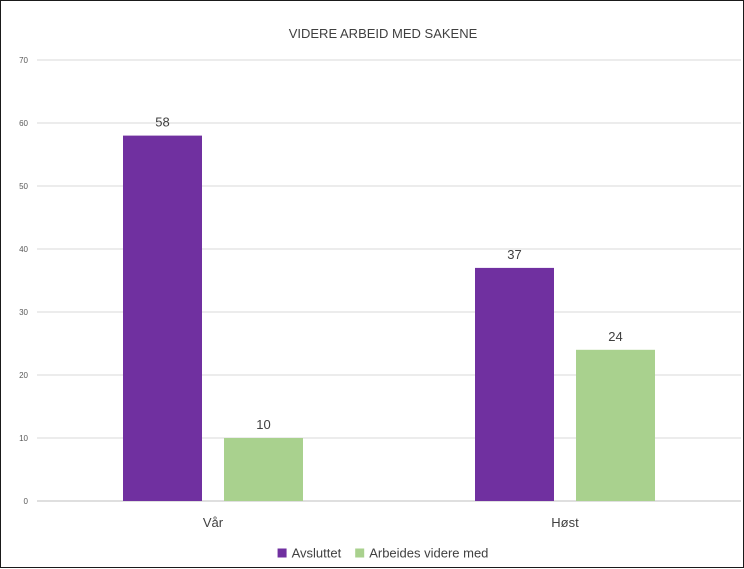  Describe the element at coordinates (514, 254) in the screenshot. I see `data-label: 37` at that location.